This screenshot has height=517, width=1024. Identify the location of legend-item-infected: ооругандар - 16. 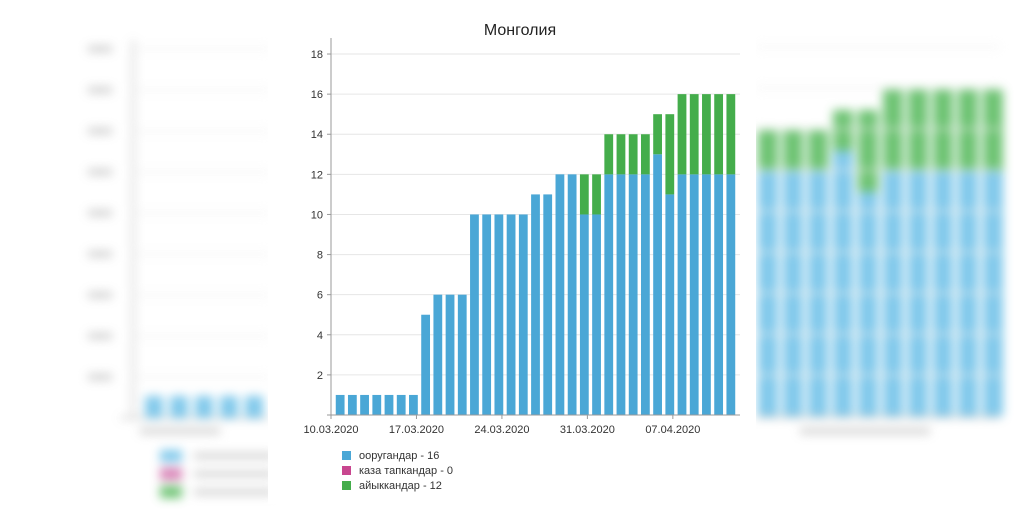
(397, 455).